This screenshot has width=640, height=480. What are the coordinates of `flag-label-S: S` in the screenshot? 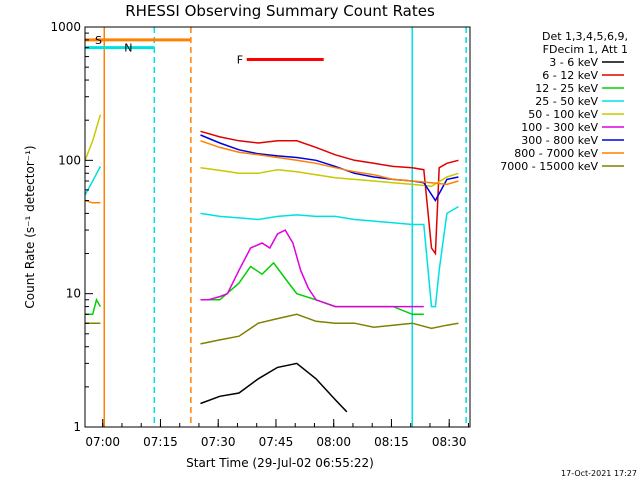 It's located at (98, 40).